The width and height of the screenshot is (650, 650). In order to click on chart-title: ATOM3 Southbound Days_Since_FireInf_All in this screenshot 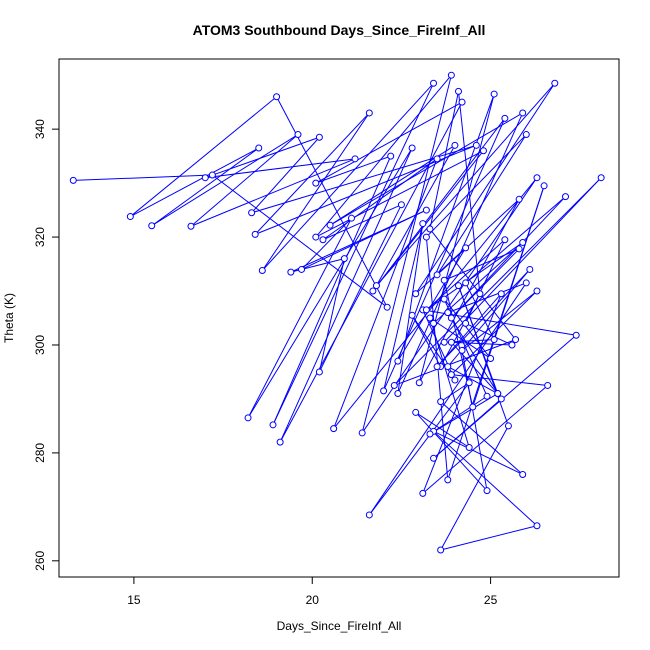, I will do `click(339, 30)`.